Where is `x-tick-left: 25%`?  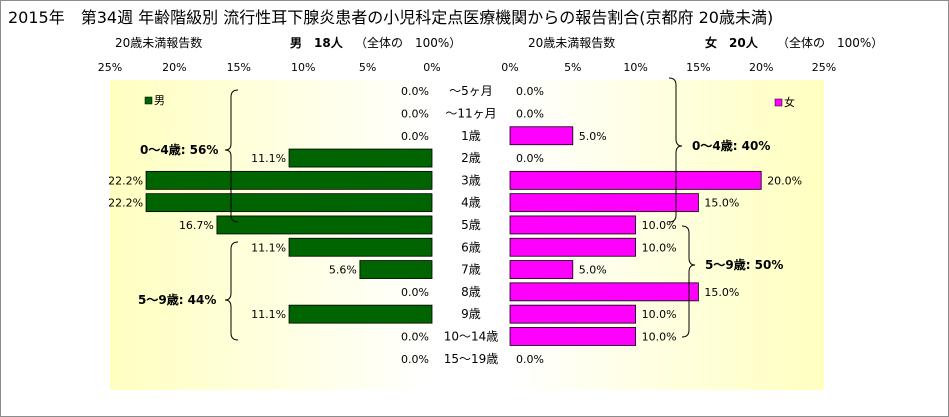 x-tick-left: 25% is located at coordinates (110, 67).